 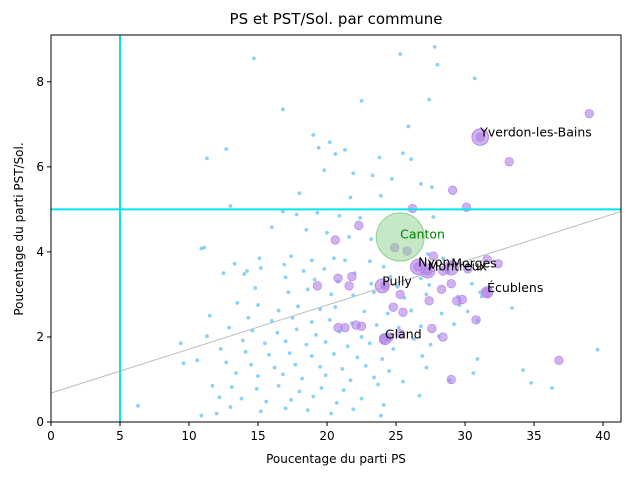 I want to click on x-tick-label: 40, so click(x=602, y=436).